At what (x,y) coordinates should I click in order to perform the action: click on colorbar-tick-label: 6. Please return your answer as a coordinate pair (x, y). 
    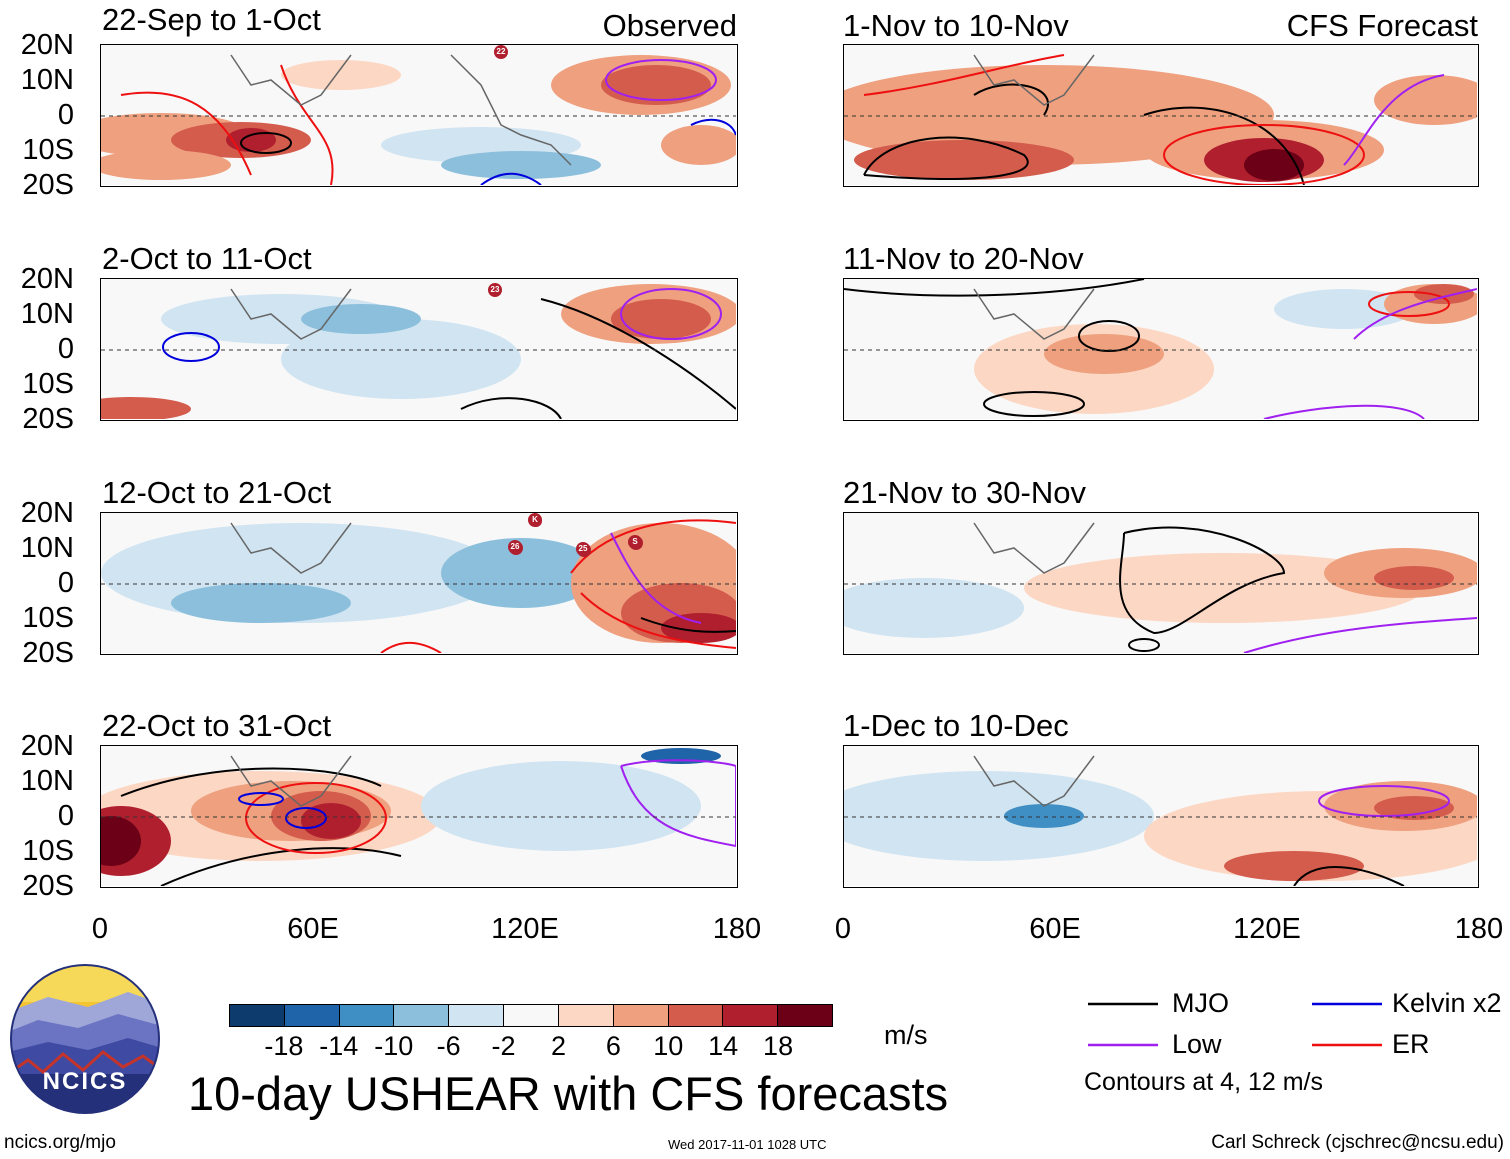
    Looking at the image, I should click on (613, 1046).